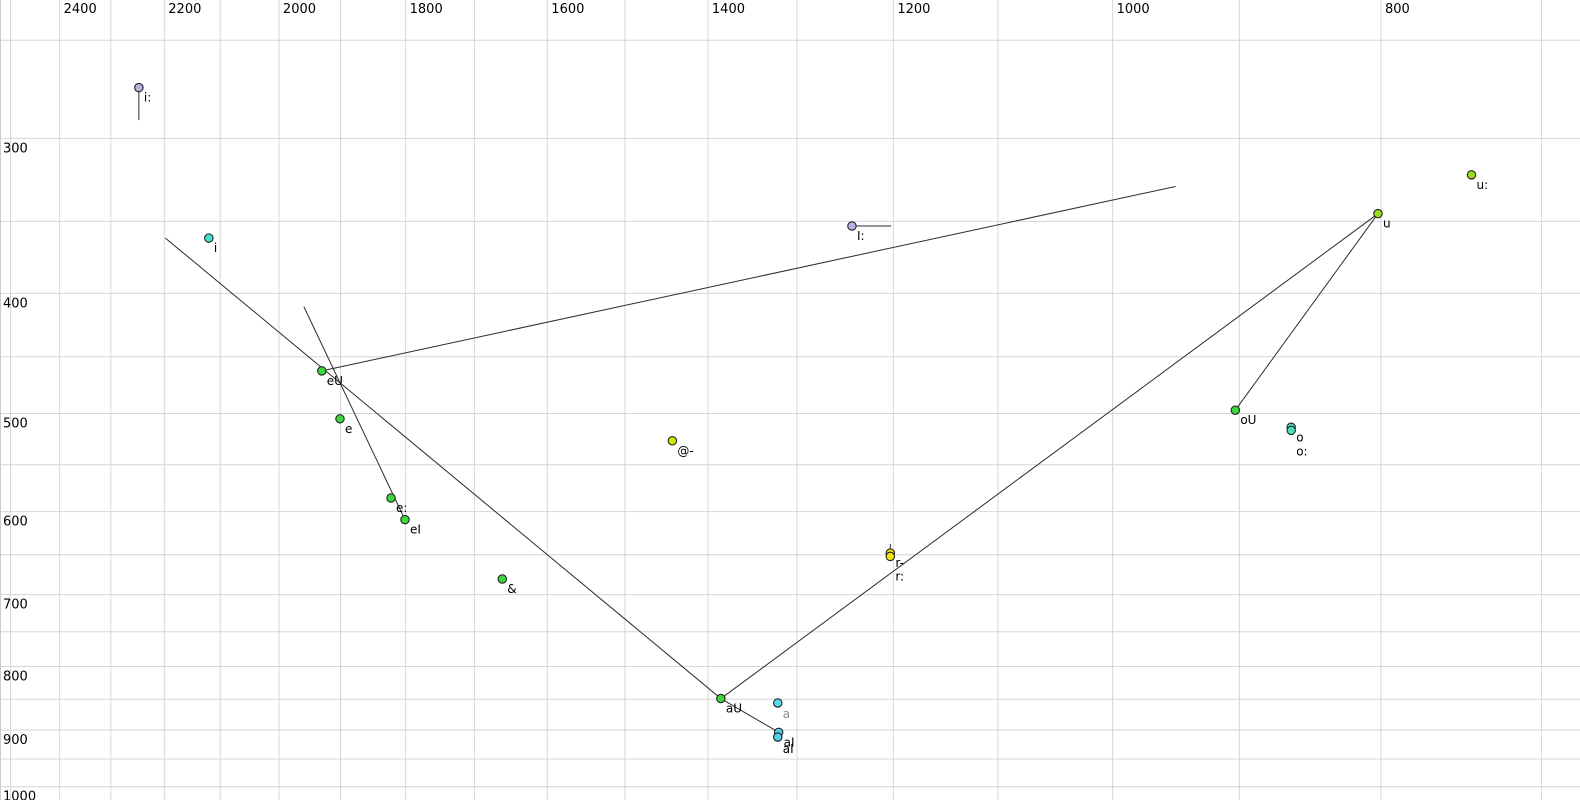 Image resolution: width=1580 pixels, height=800 pixels. I want to click on point-label-a: a, so click(786, 714).